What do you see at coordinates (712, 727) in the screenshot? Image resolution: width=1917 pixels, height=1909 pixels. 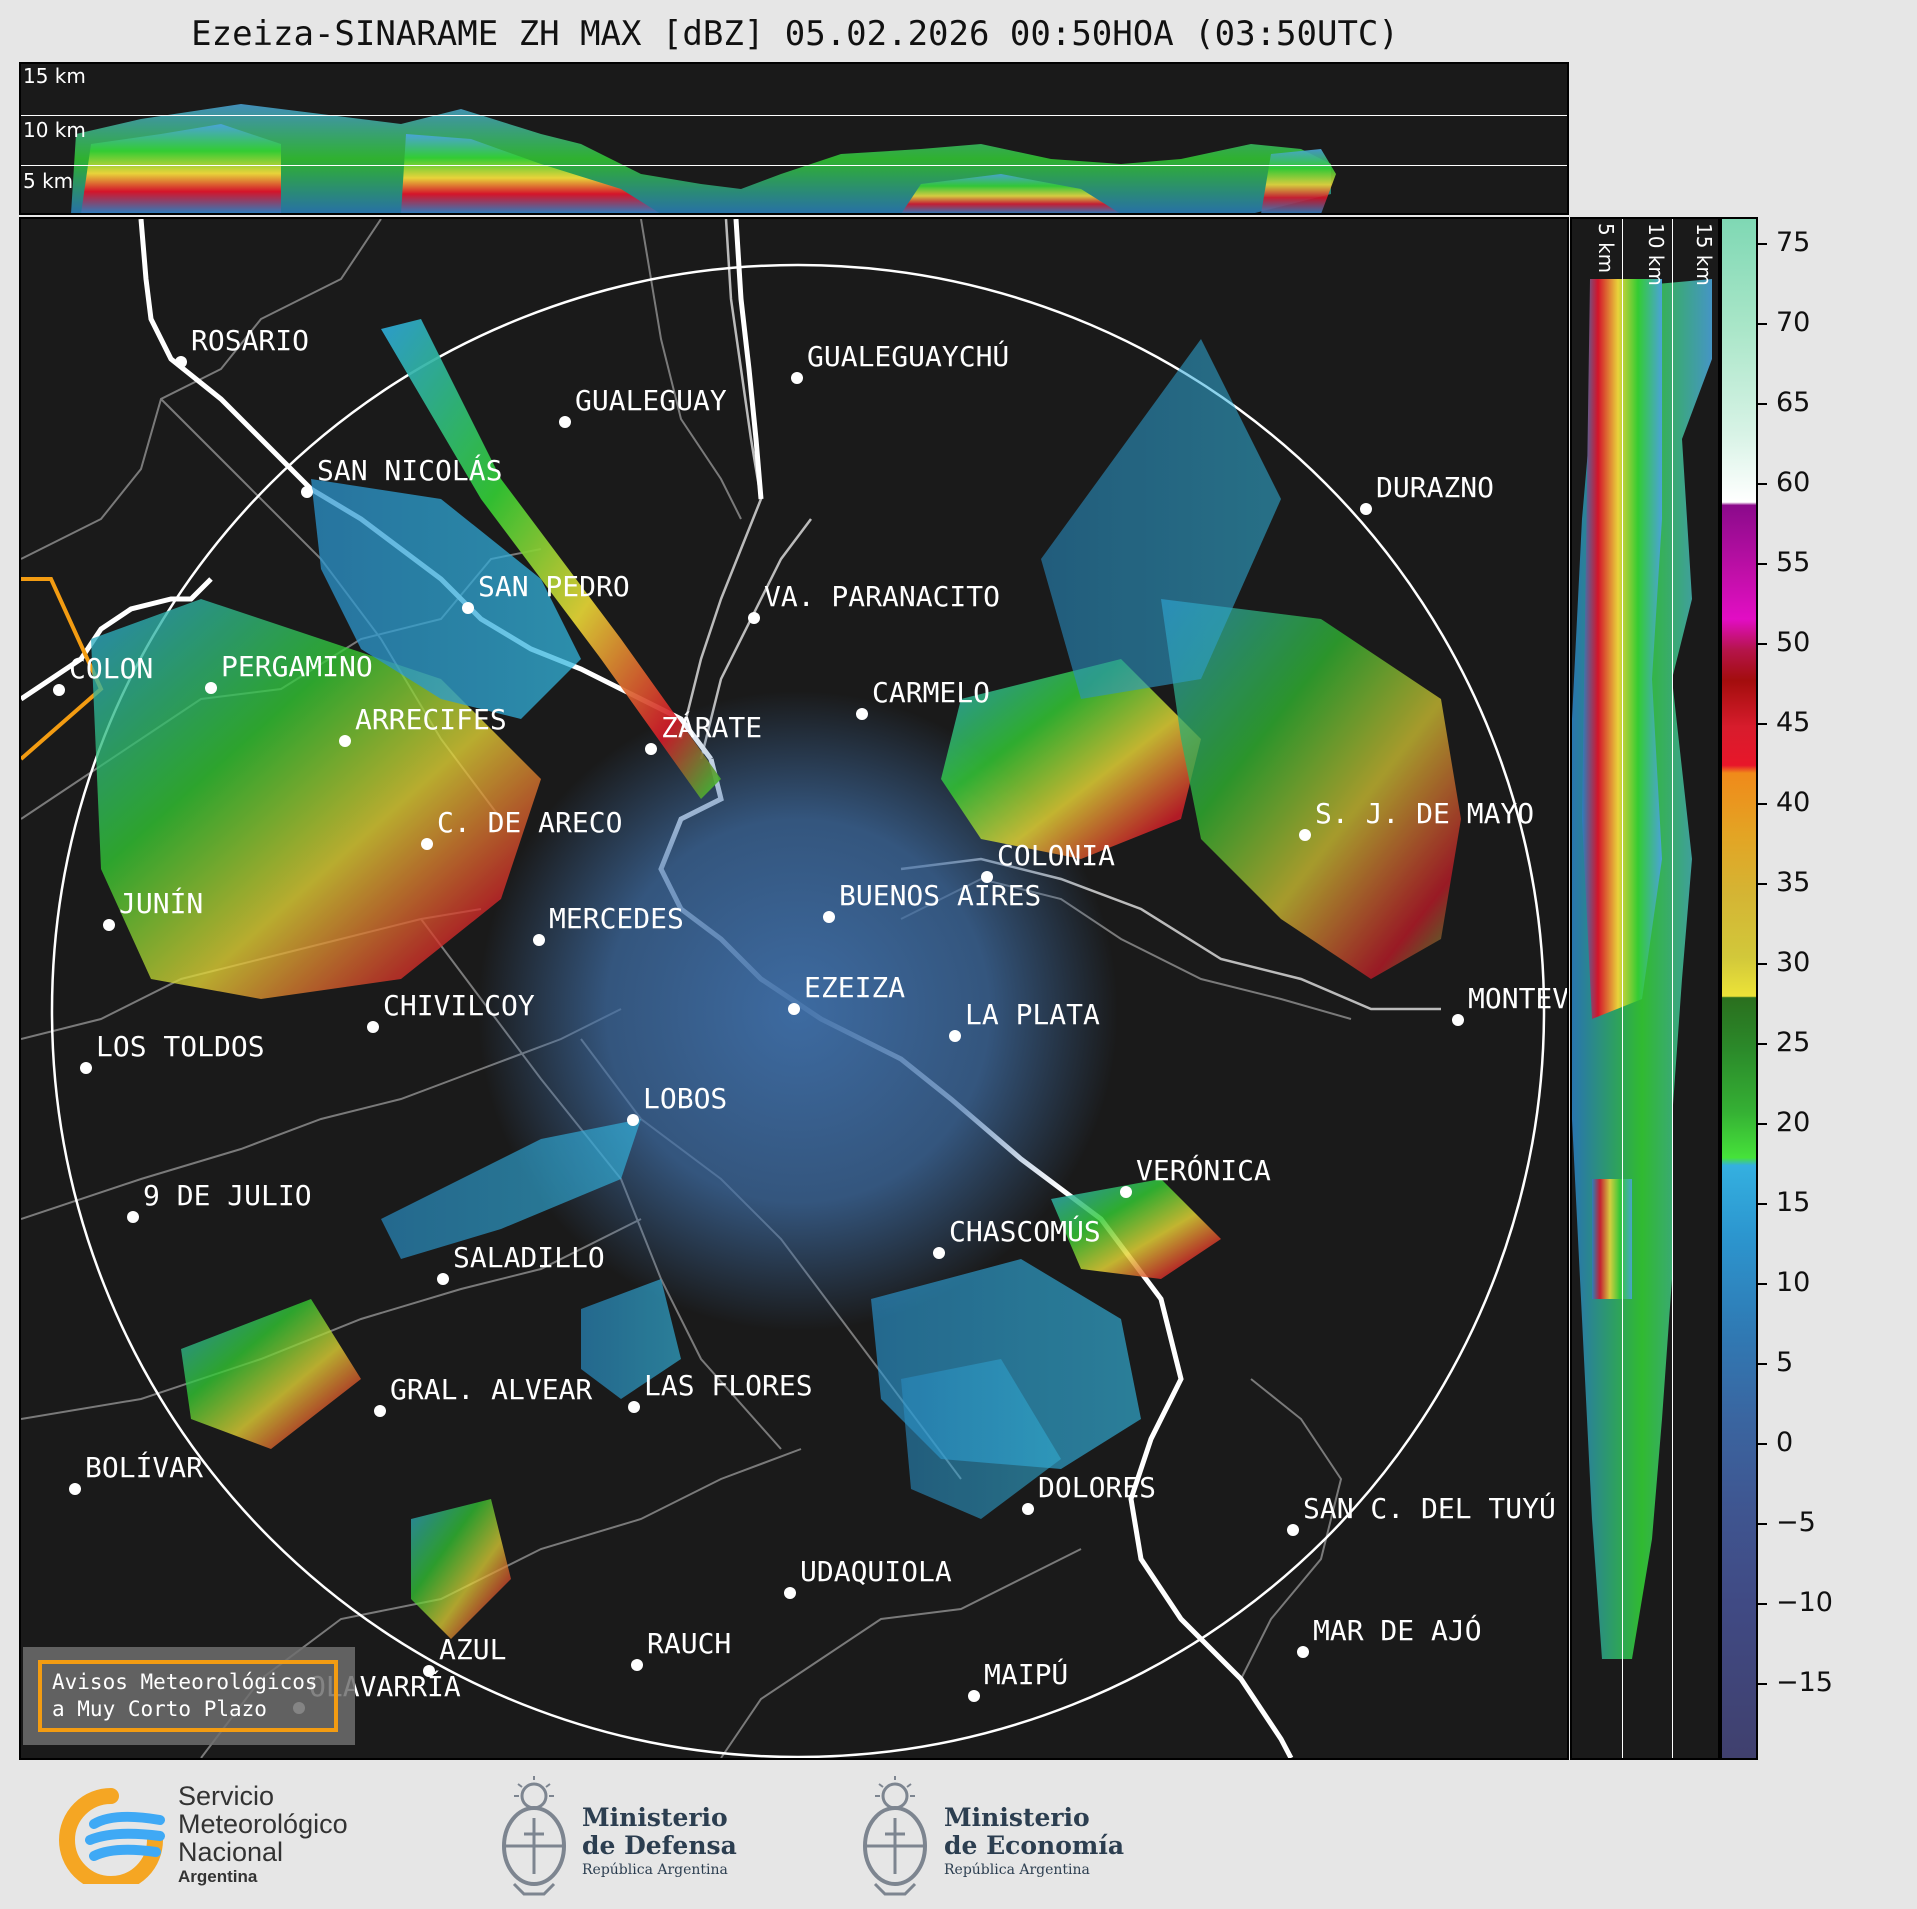 I see `city-label: ZÁRATE` at bounding box center [712, 727].